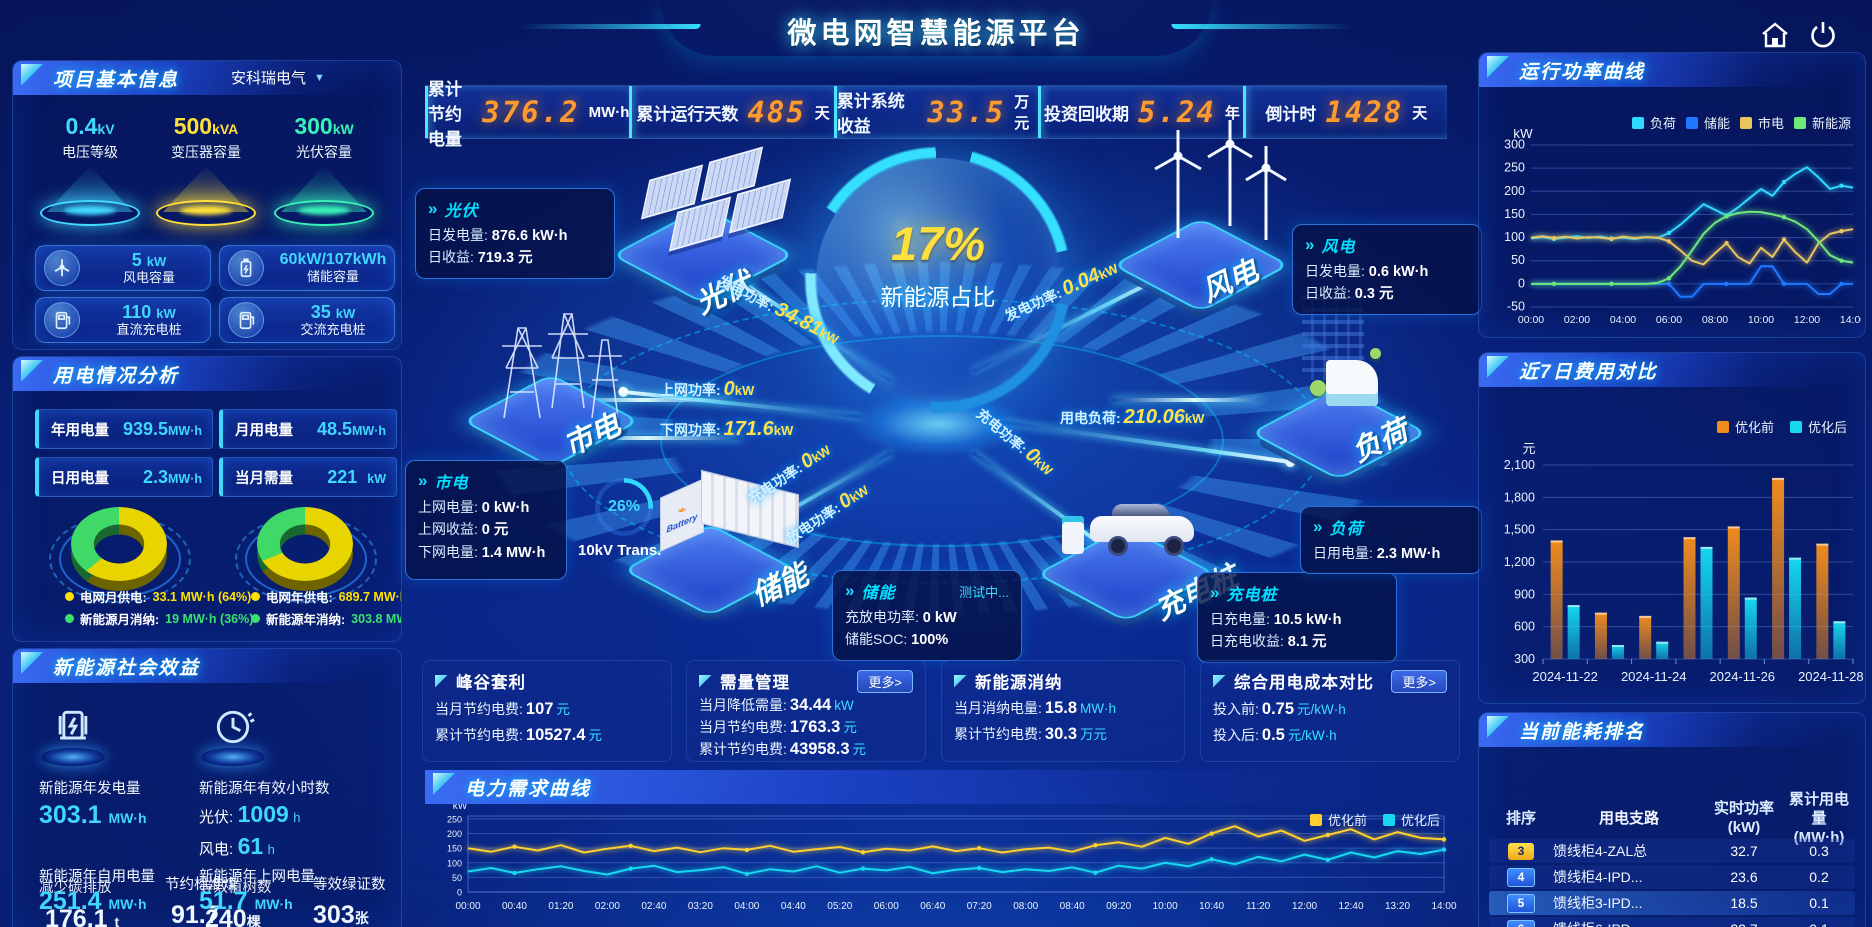  Describe the element at coordinates (1213, 193) in the screenshot. I see `wind-turbines-icon` at that location.